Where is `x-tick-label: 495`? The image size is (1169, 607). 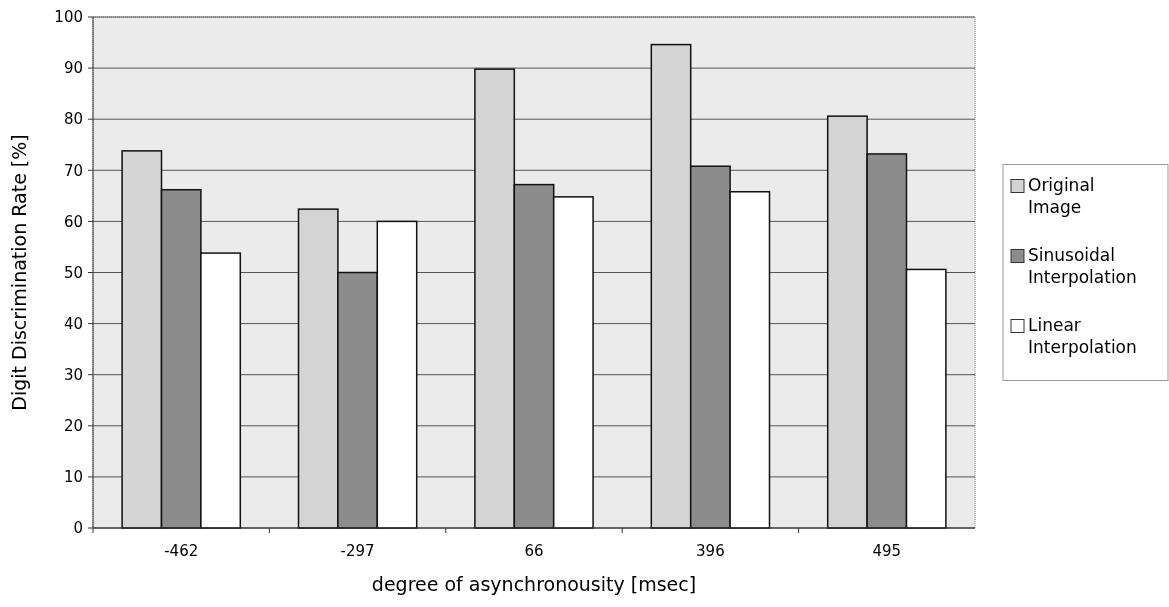 x-tick-label: 495 is located at coordinates (887, 551).